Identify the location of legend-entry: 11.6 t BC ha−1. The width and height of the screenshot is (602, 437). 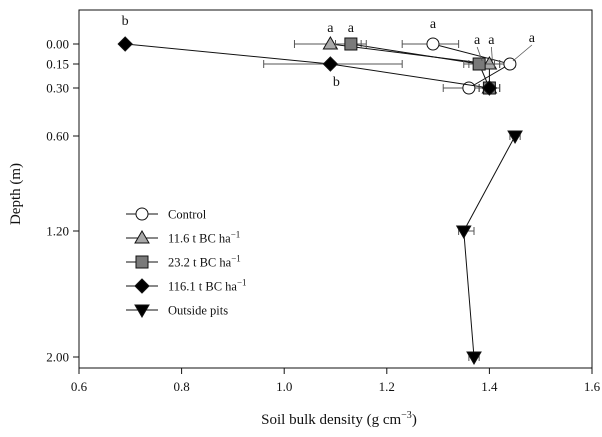
(183, 238).